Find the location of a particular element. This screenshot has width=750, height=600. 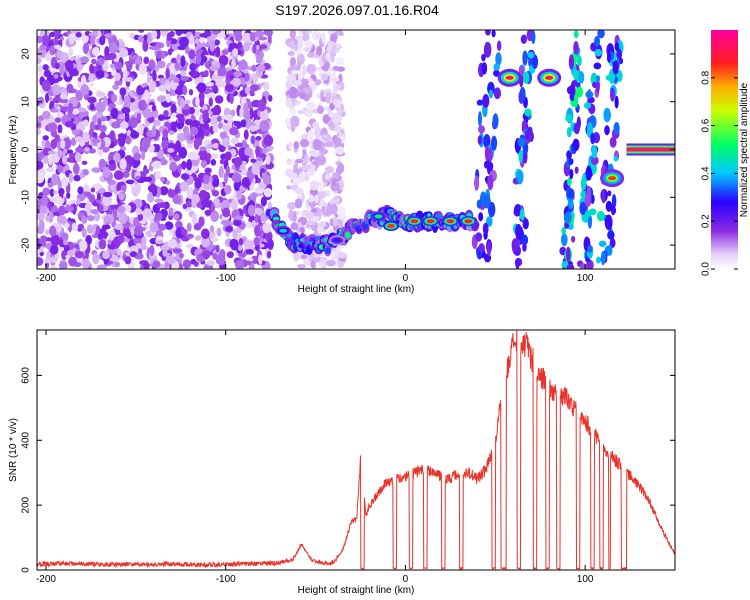

snr-ylabel: SNR (10 * v/v) is located at coordinates (13, 450).